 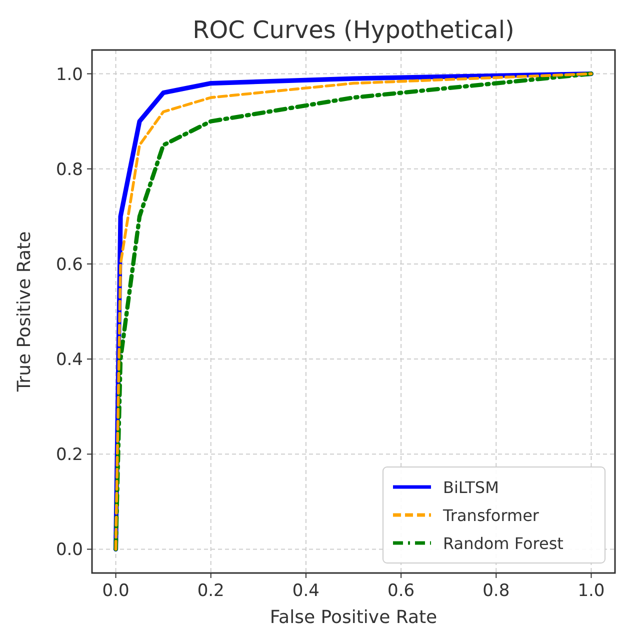 I want to click on y-tick-label: 0.4, so click(x=69, y=360).